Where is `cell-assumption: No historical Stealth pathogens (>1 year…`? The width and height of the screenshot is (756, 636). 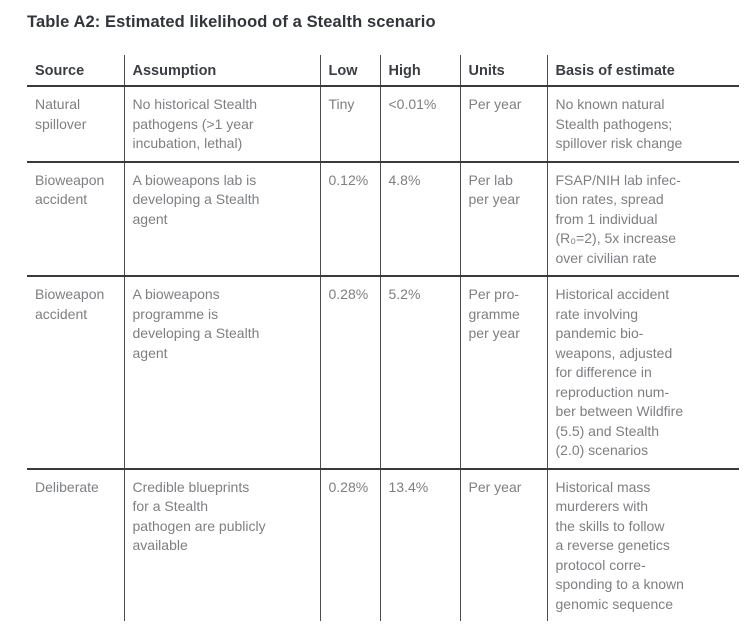 cell-assumption: No historical Stealth pathogens (>1 year… is located at coordinates (221, 124).